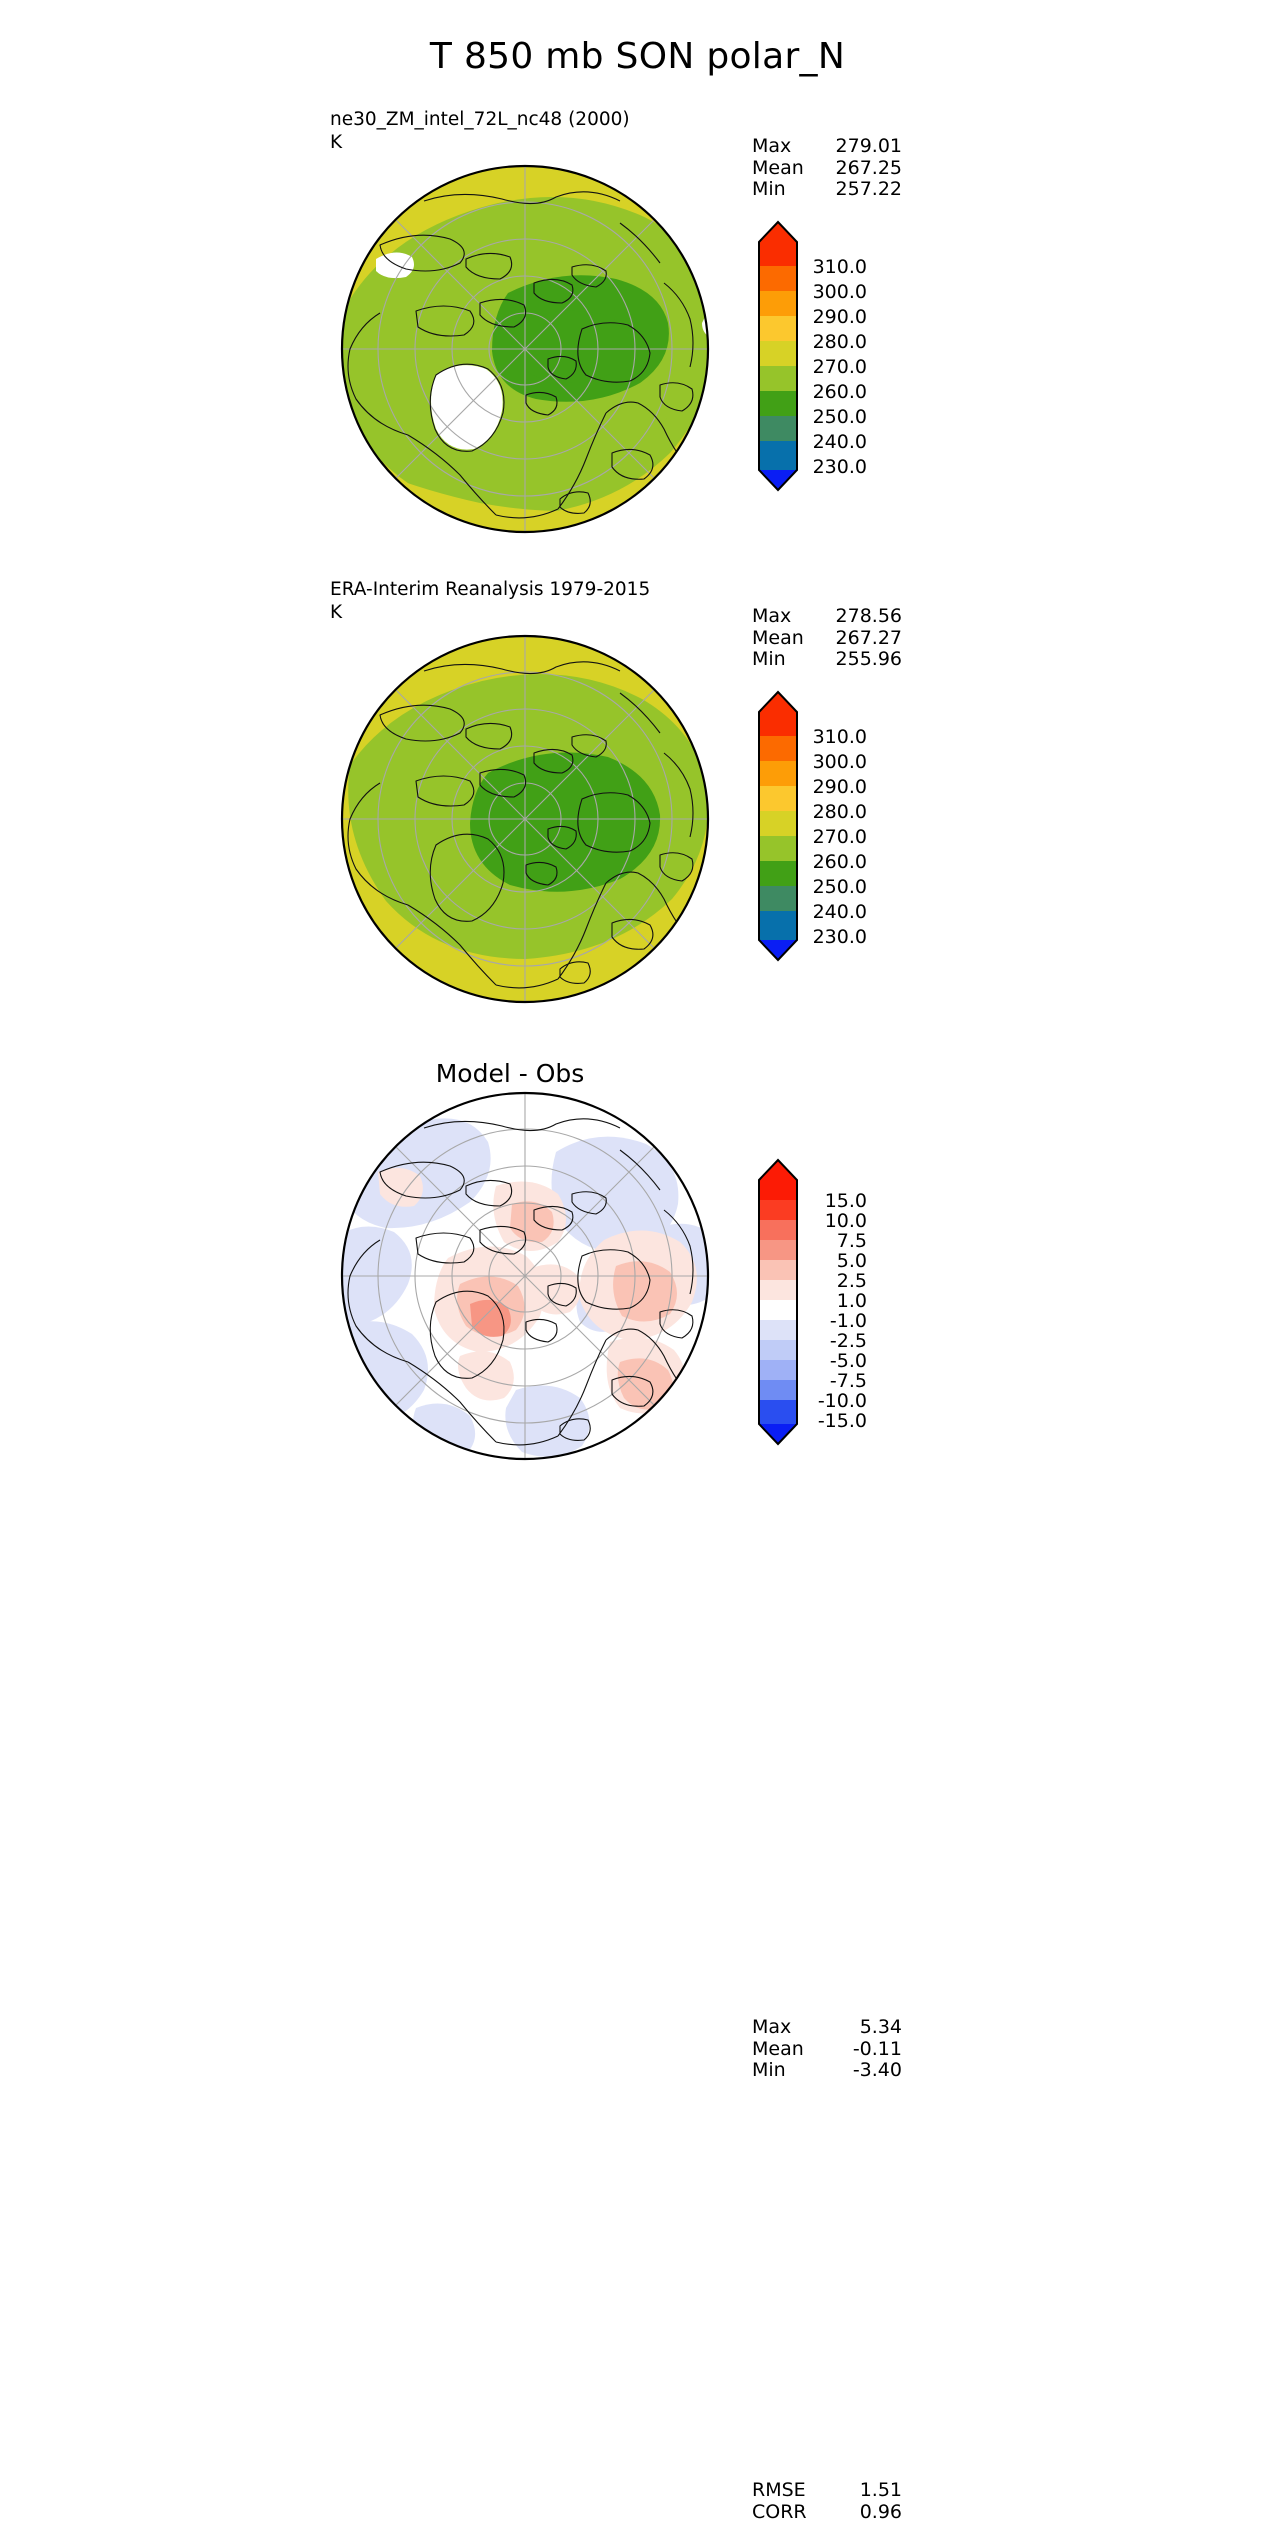 This screenshot has width=1275, height=2523. Describe the element at coordinates (863, 2512) in the screenshot. I see `skill-value: 0.96` at that location.